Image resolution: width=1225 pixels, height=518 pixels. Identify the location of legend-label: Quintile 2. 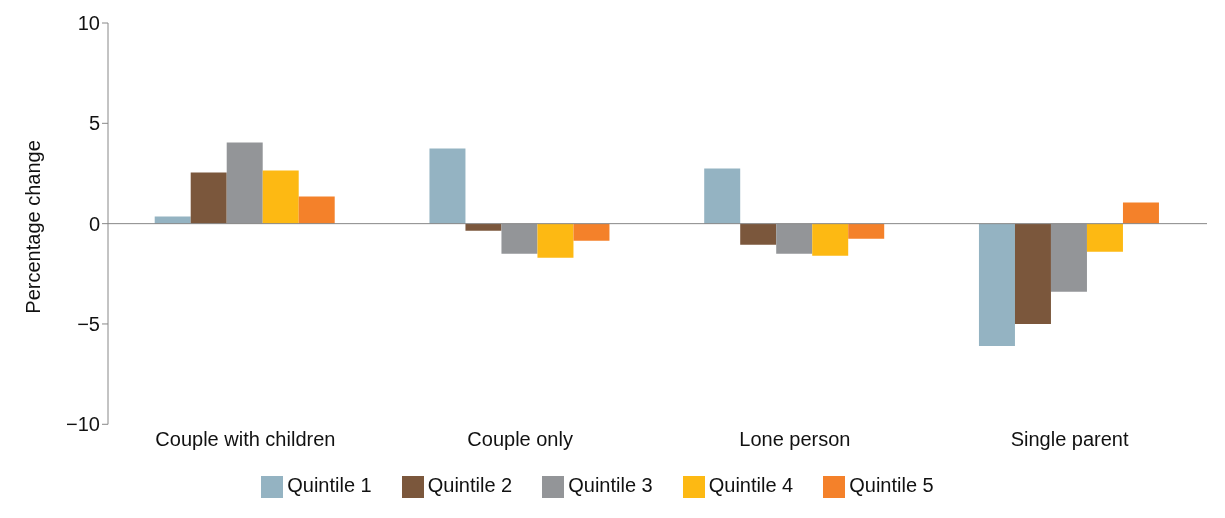
(470, 485).